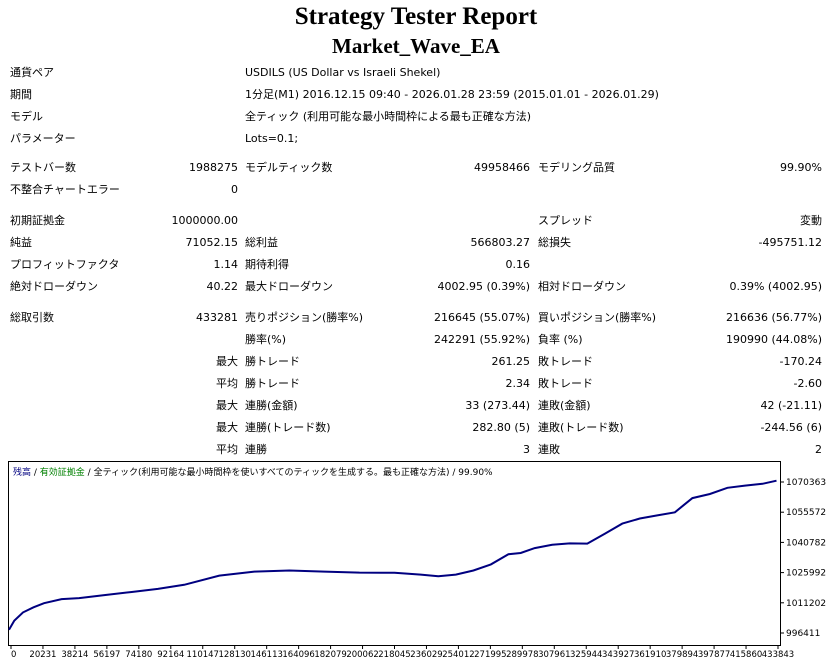 The height and width of the screenshot is (664, 832). Describe the element at coordinates (304, 317) in the screenshot. I see `short-label: 売りポジション(勝率%)` at that location.